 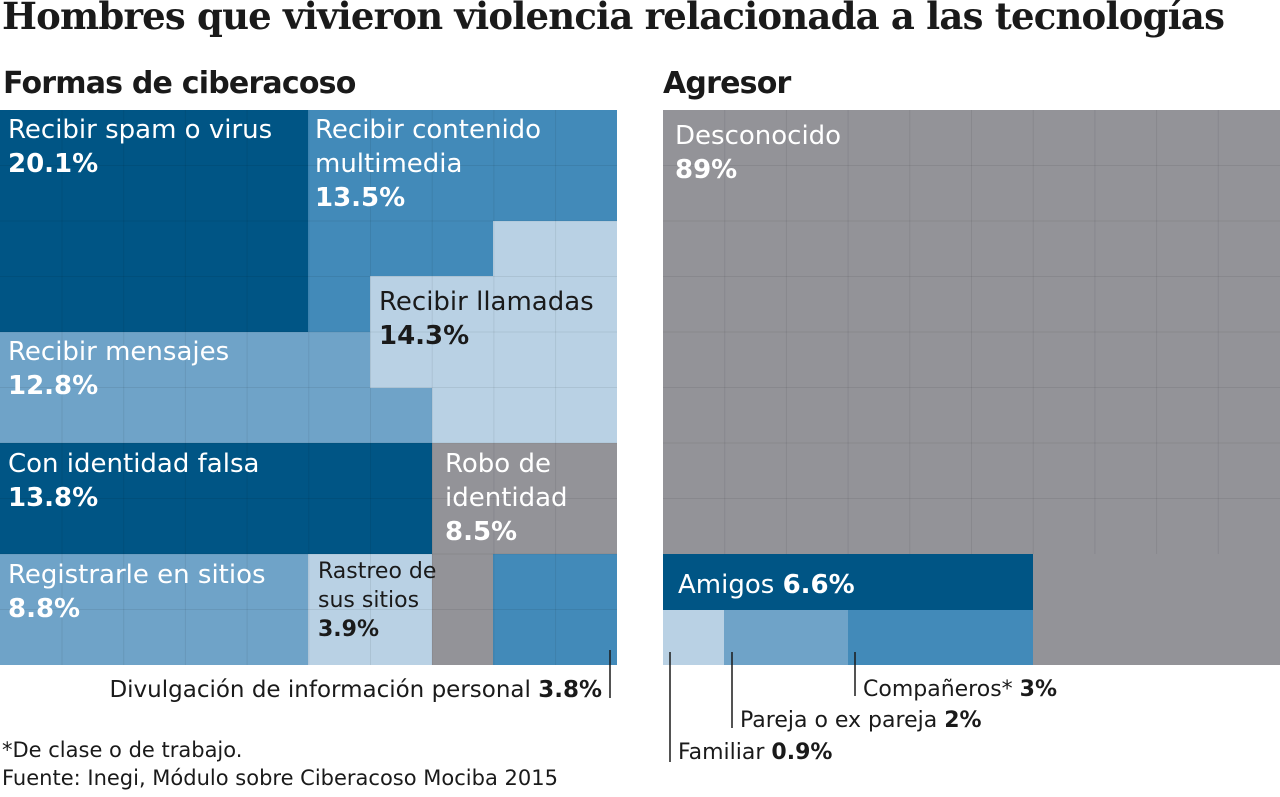 I want to click on value-recibir-spam-o-virus: 20.1%, so click(x=53, y=164).